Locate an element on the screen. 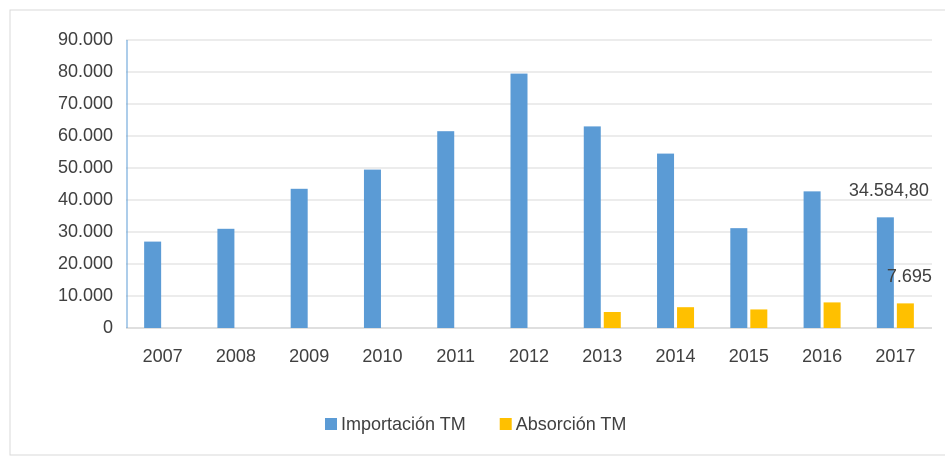 The image size is (945, 457). x-tick-label: 2013 is located at coordinates (602, 356).